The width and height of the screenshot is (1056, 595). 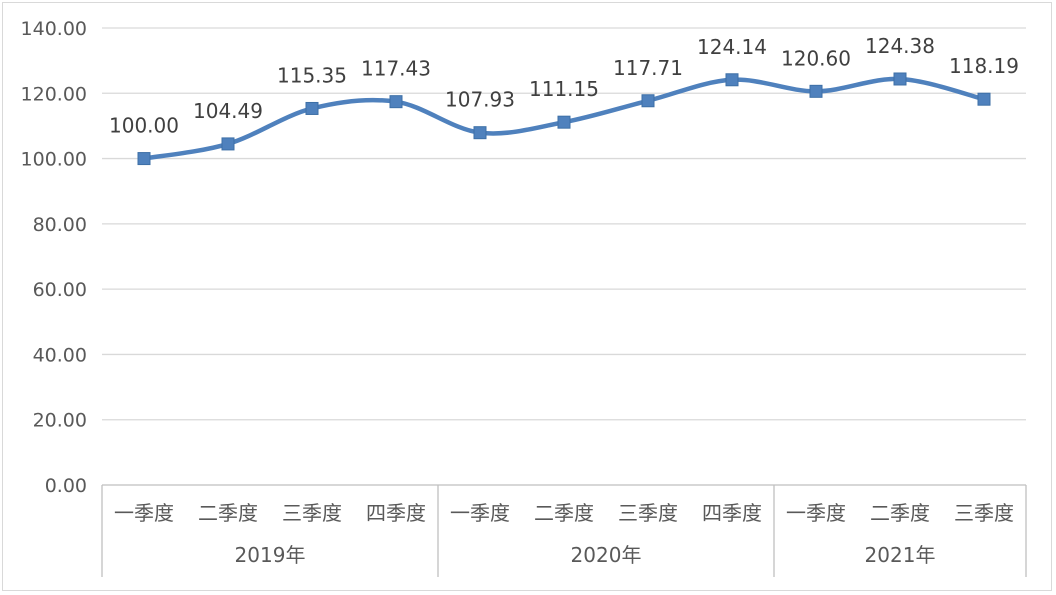 What do you see at coordinates (732, 47) in the screenshot?
I see `data-label: 124.14` at bounding box center [732, 47].